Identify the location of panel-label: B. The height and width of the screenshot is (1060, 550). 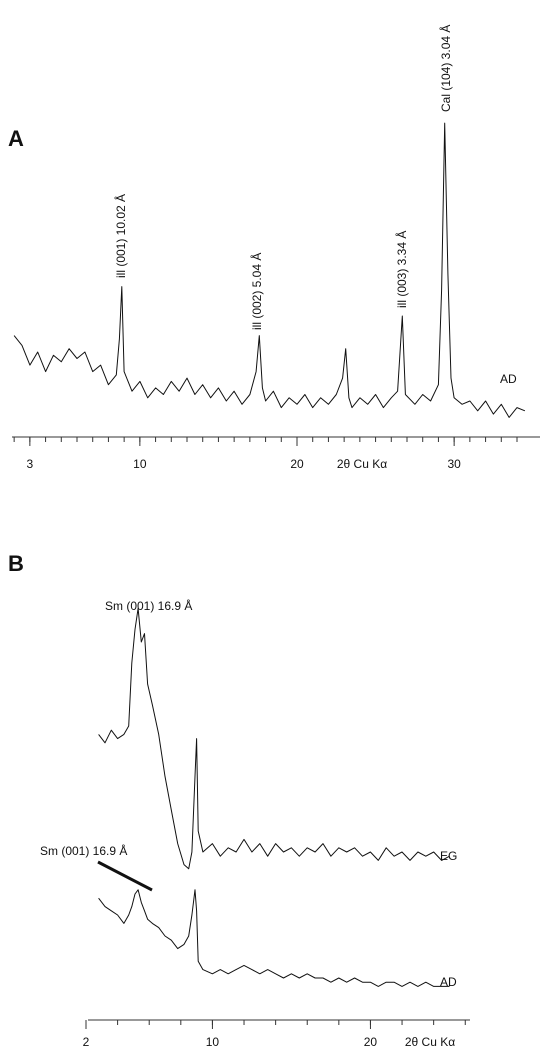
(16, 563).